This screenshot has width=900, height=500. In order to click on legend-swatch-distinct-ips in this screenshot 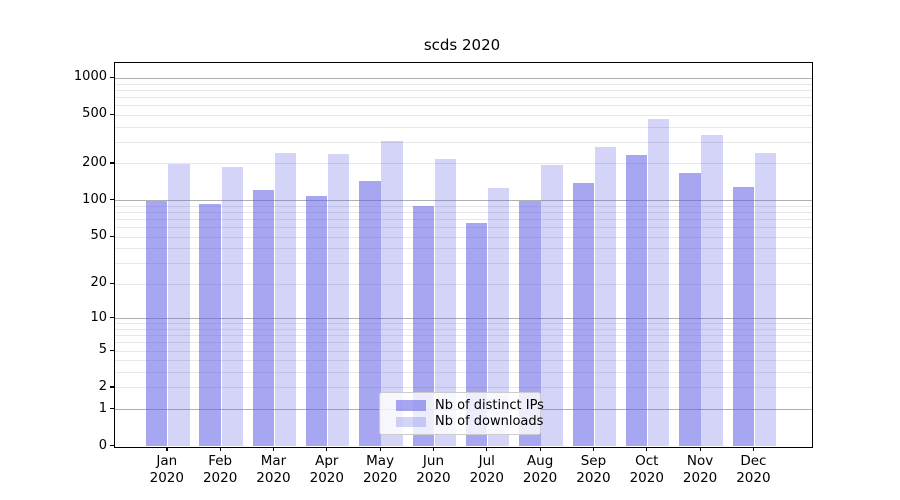, I will do `click(411, 405)`.